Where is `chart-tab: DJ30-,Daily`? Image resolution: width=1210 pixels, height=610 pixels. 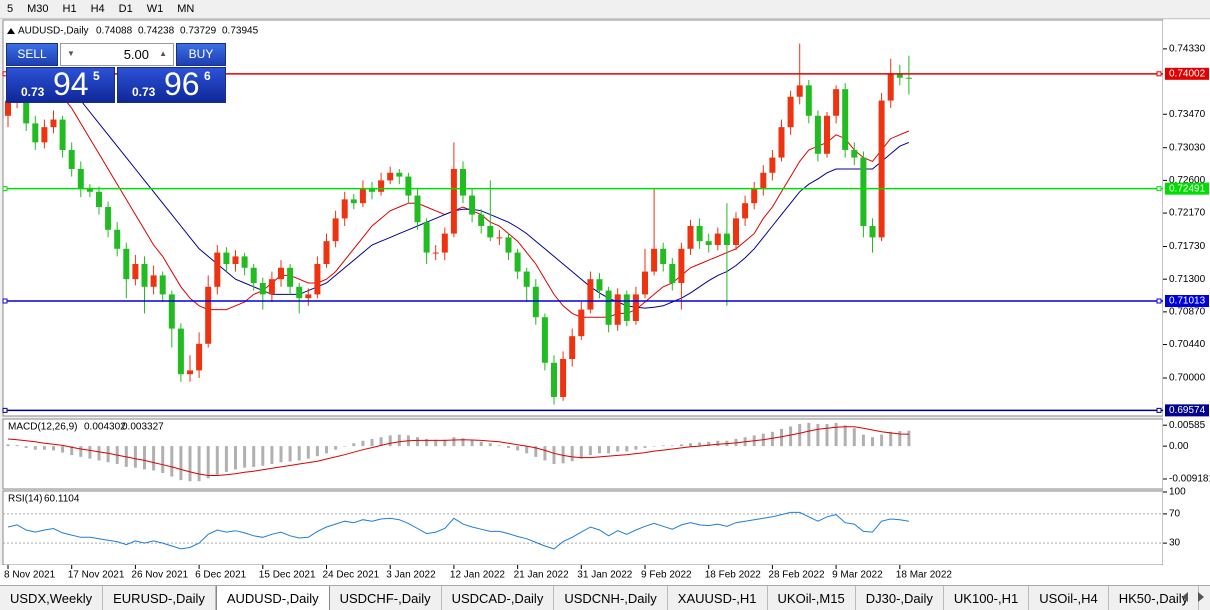 chart-tab: DJ30-,Daily is located at coordinates (900, 598).